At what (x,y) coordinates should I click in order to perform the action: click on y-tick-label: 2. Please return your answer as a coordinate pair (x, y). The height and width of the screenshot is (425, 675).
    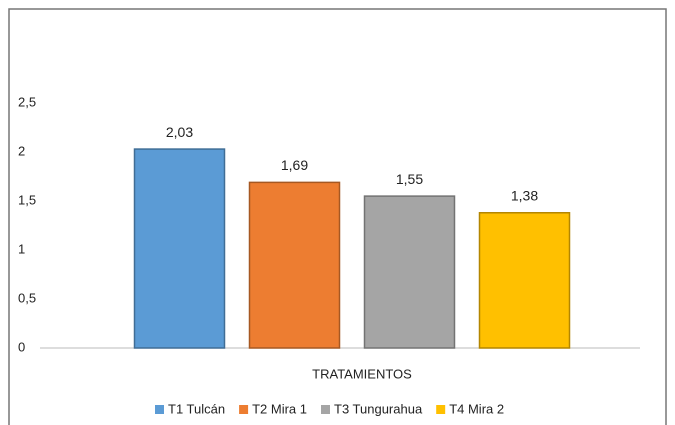
    Looking at the image, I should click on (21, 150).